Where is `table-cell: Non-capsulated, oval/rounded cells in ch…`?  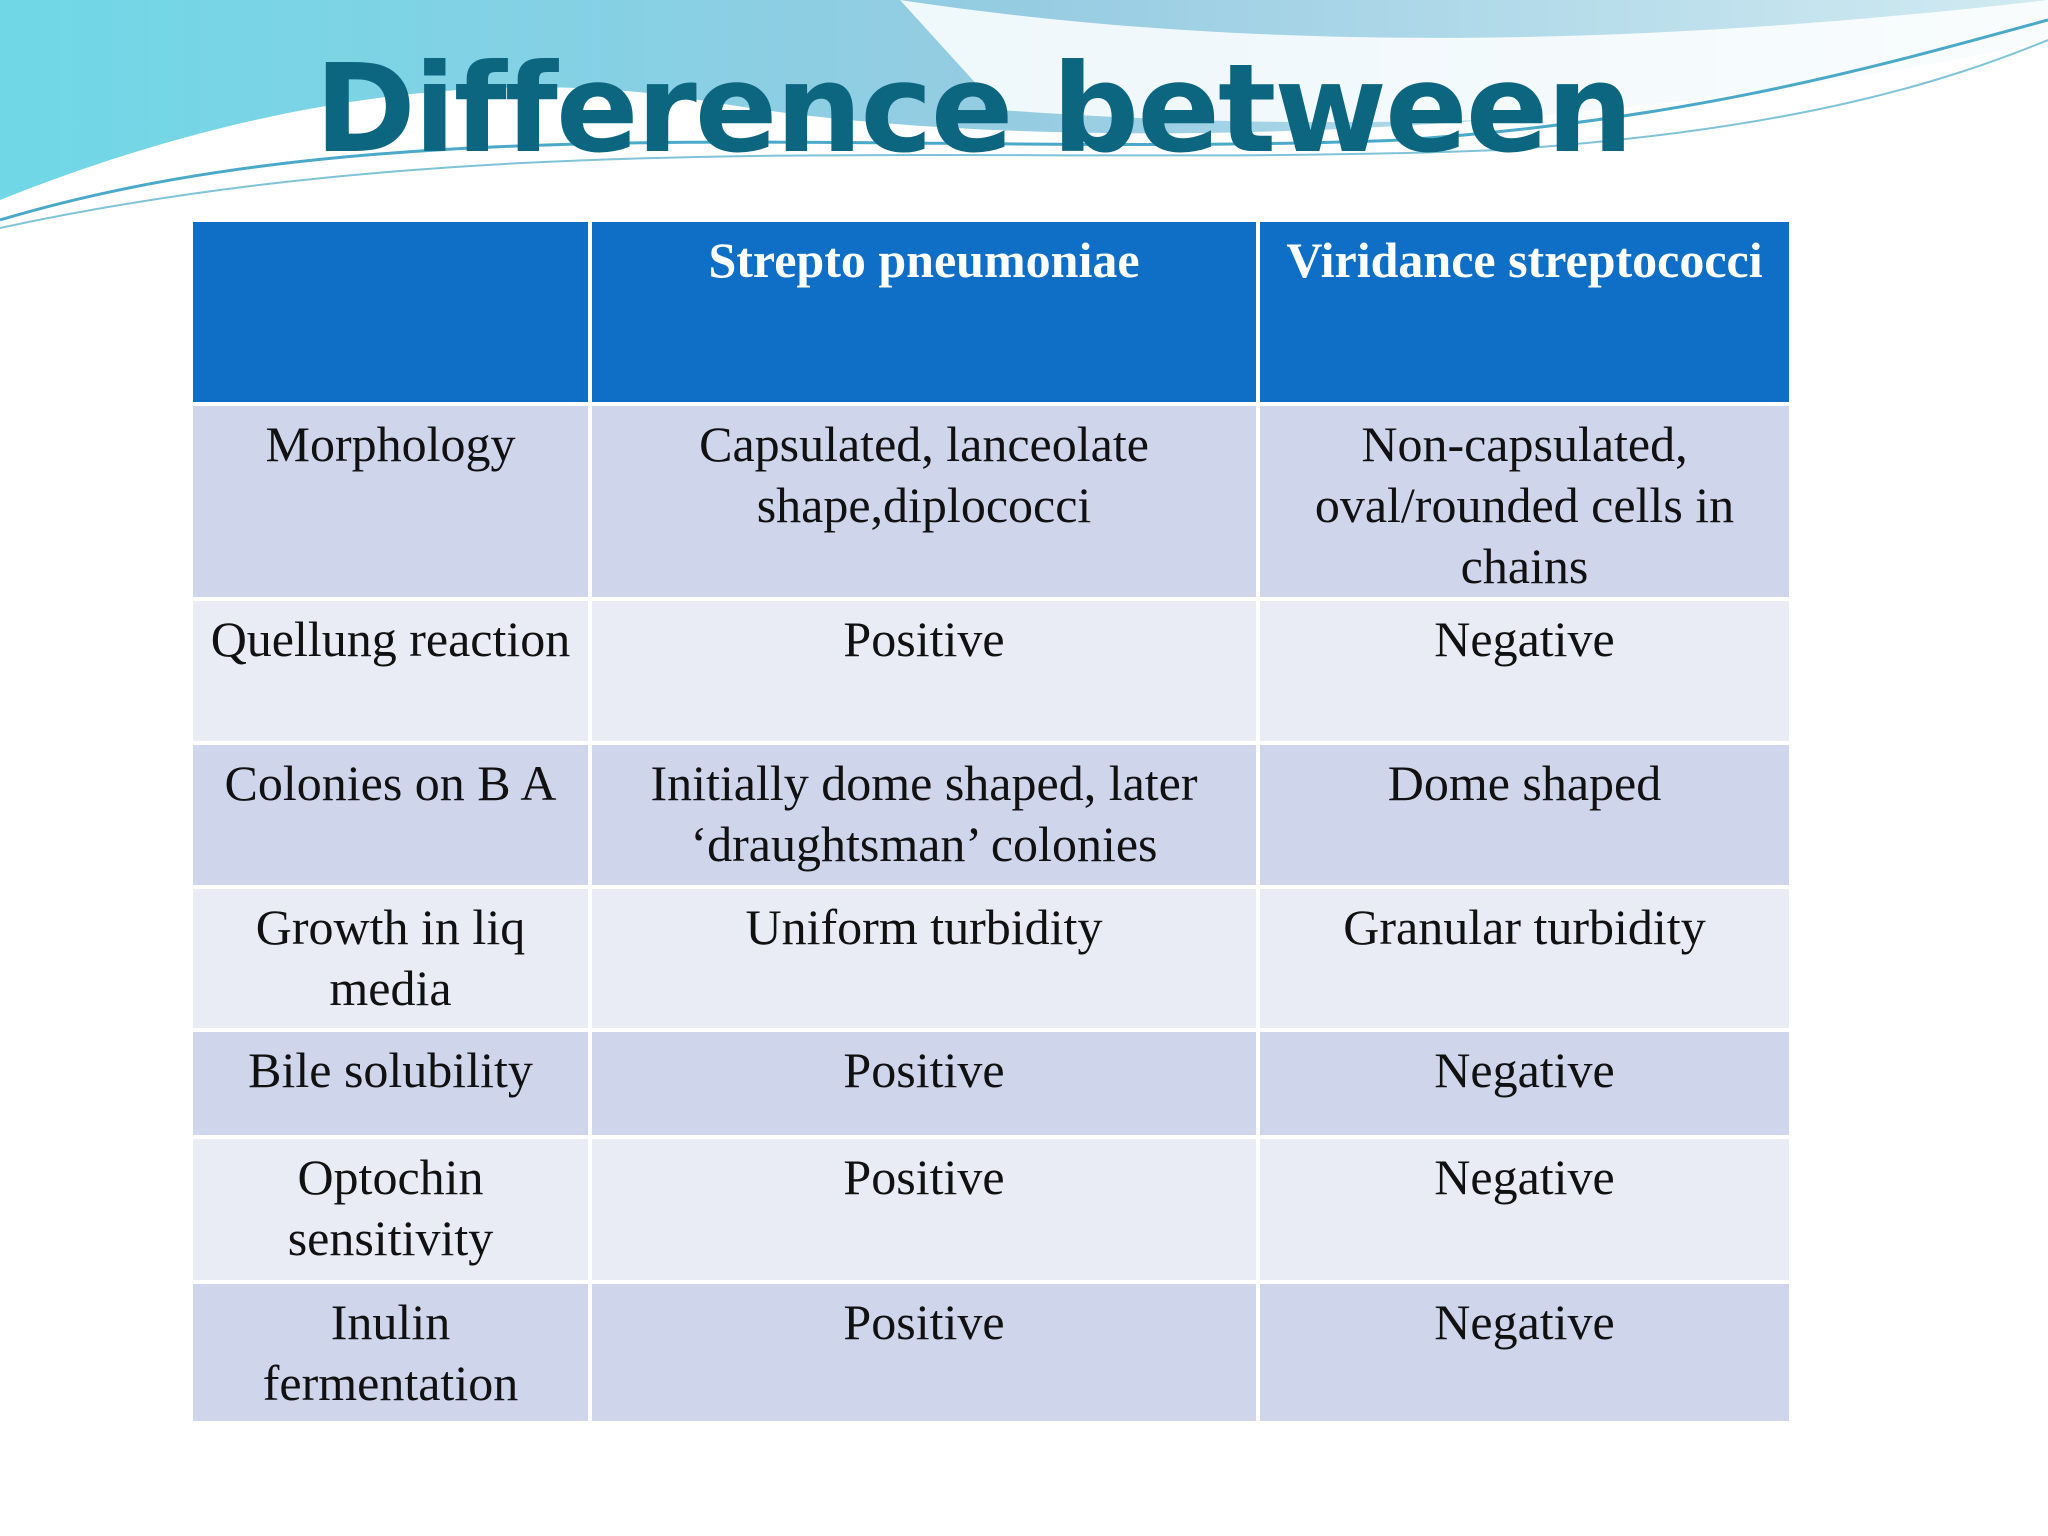 table-cell: Non-capsulated, oval/rounded cells in ch… is located at coordinates (1524, 501).